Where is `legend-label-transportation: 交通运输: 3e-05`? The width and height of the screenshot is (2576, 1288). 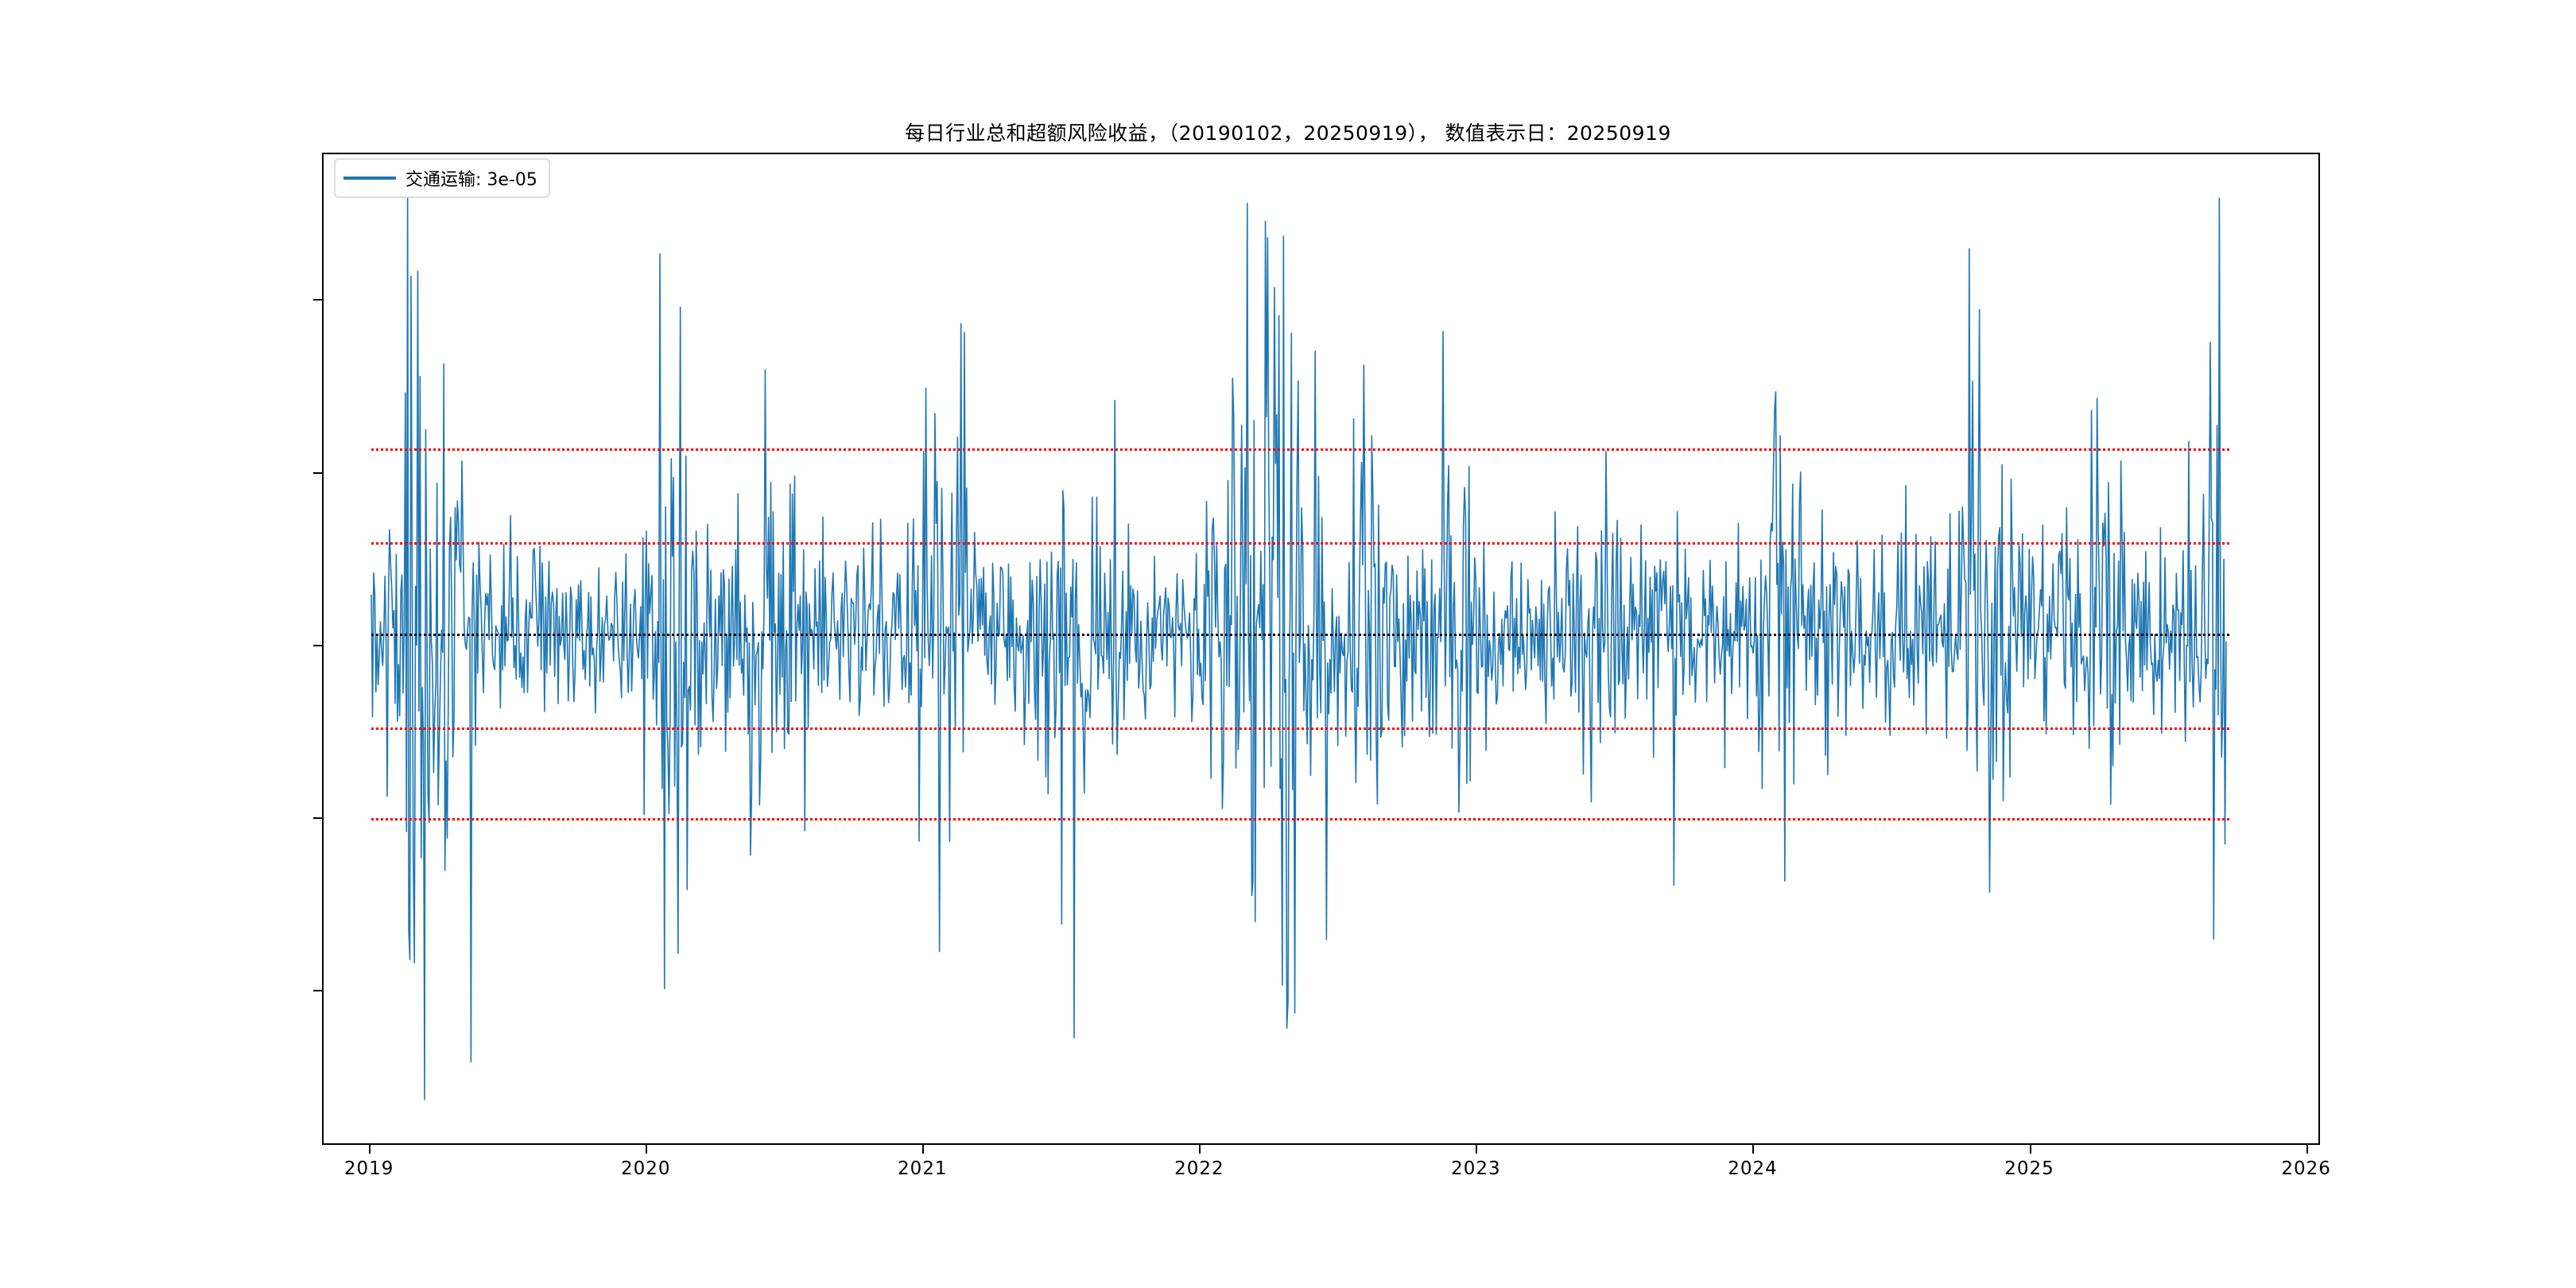 legend-label-transportation: 交通运输: 3e-05 is located at coordinates (471, 180).